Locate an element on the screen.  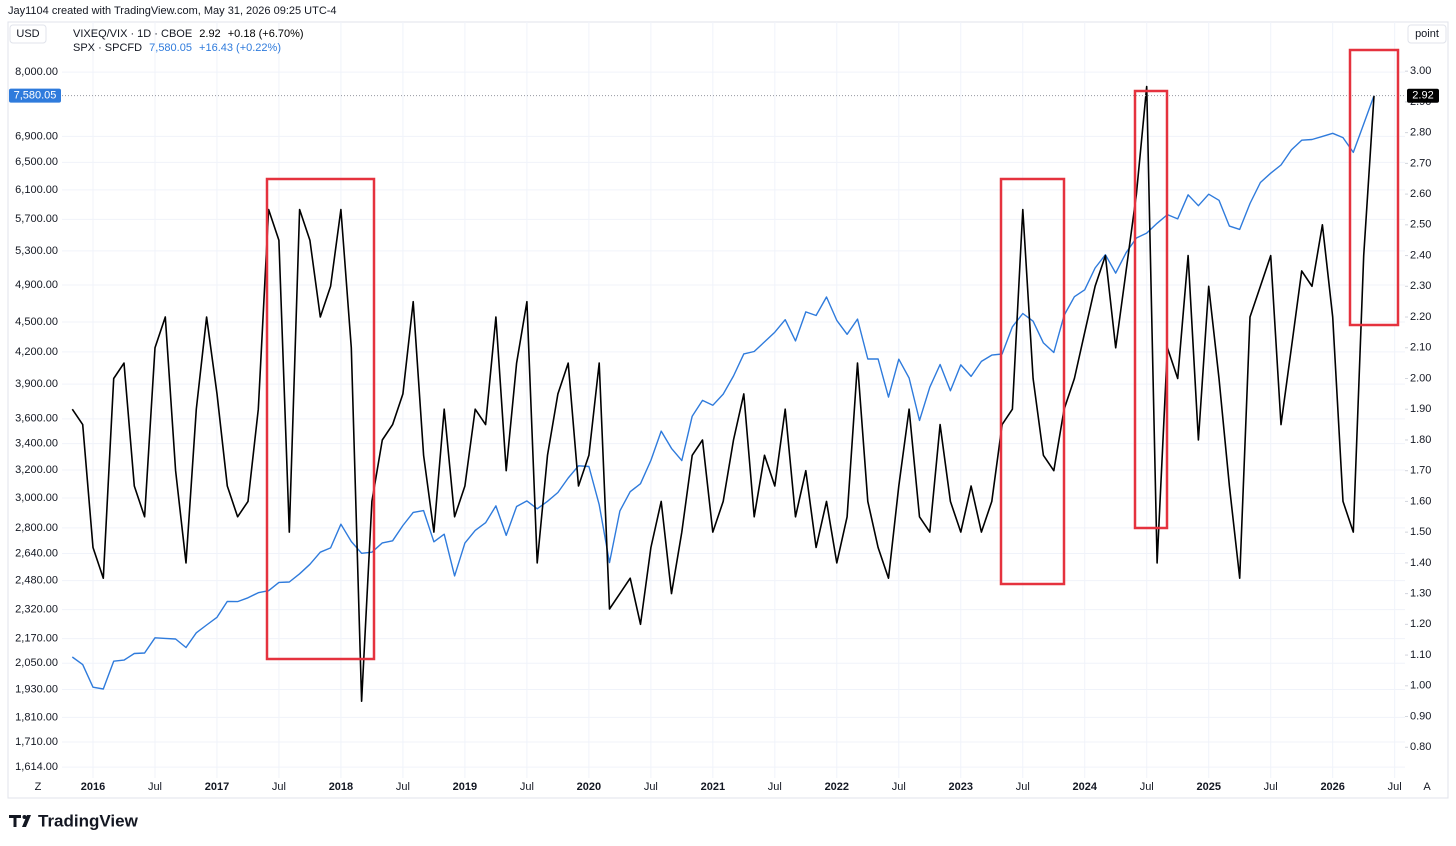
y-tick-label: 6,100.00 is located at coordinates (36, 190).